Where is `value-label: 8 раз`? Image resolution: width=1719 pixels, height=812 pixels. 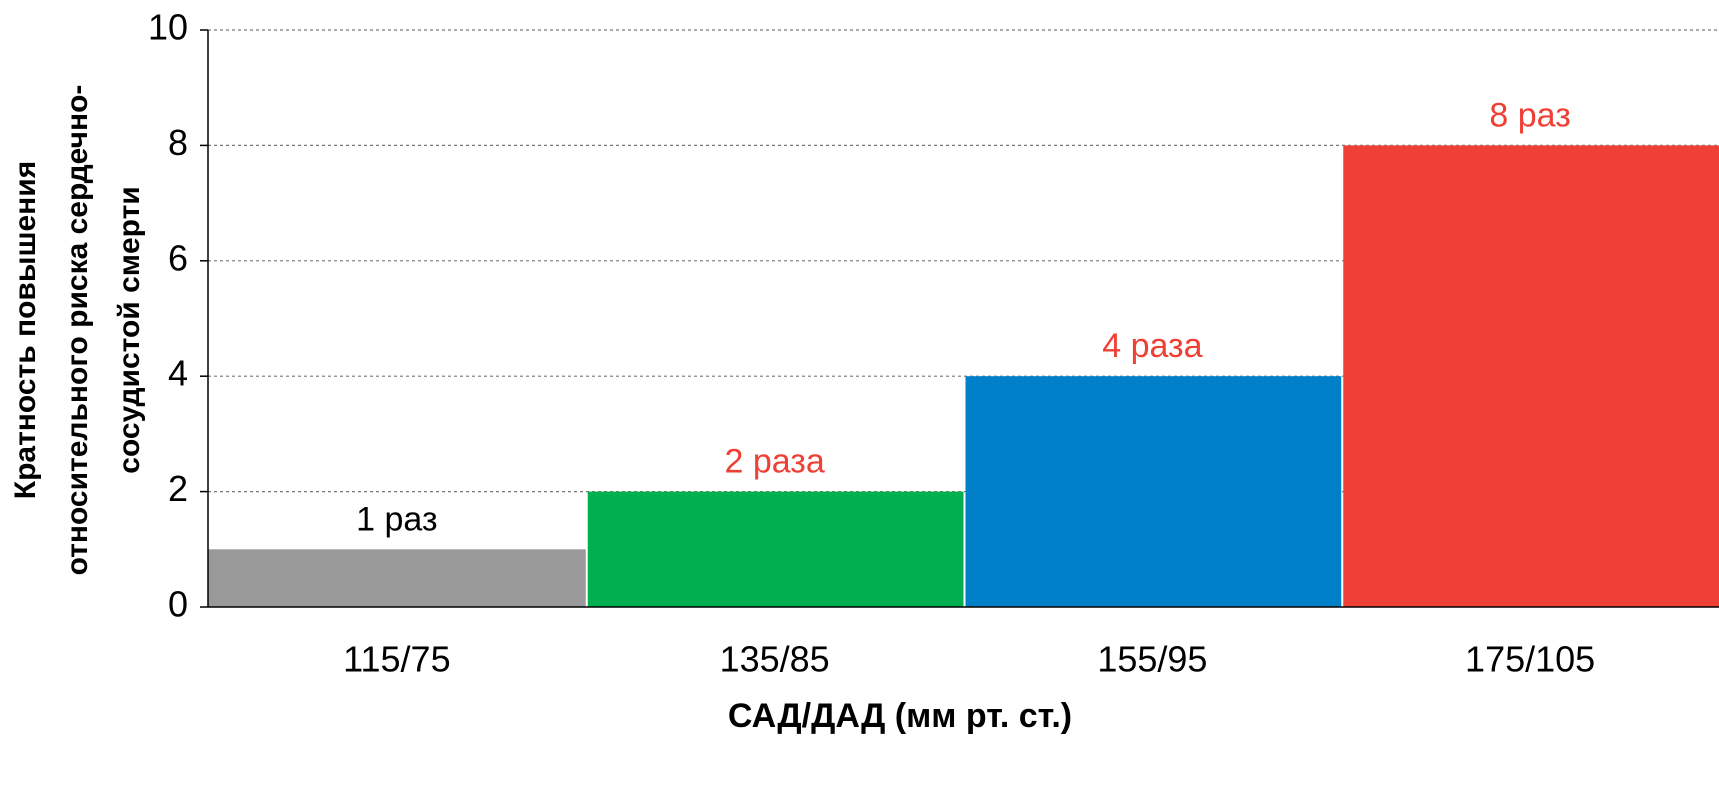
value-label: 8 раз is located at coordinates (1529, 115).